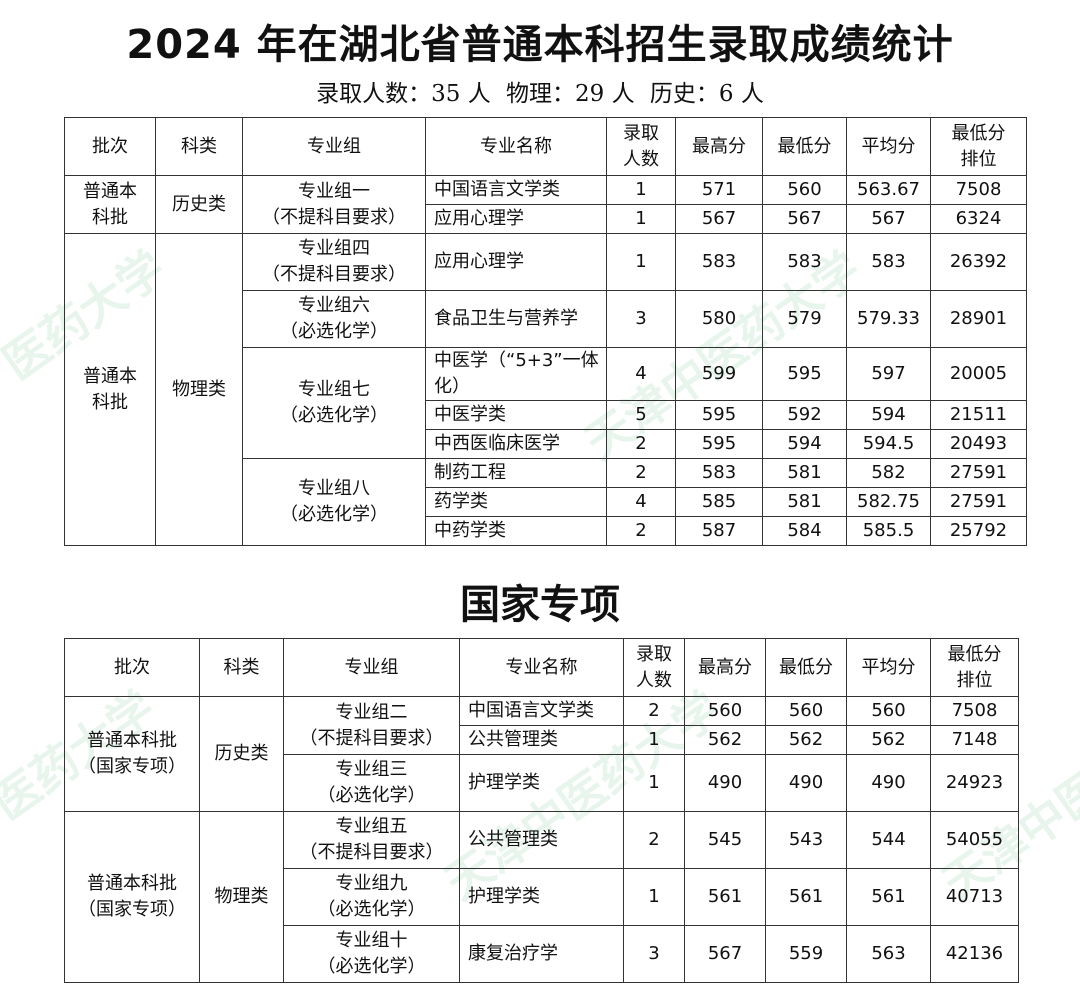 The width and height of the screenshot is (1080, 1000). I want to click on min-cell: 592, so click(804, 415).